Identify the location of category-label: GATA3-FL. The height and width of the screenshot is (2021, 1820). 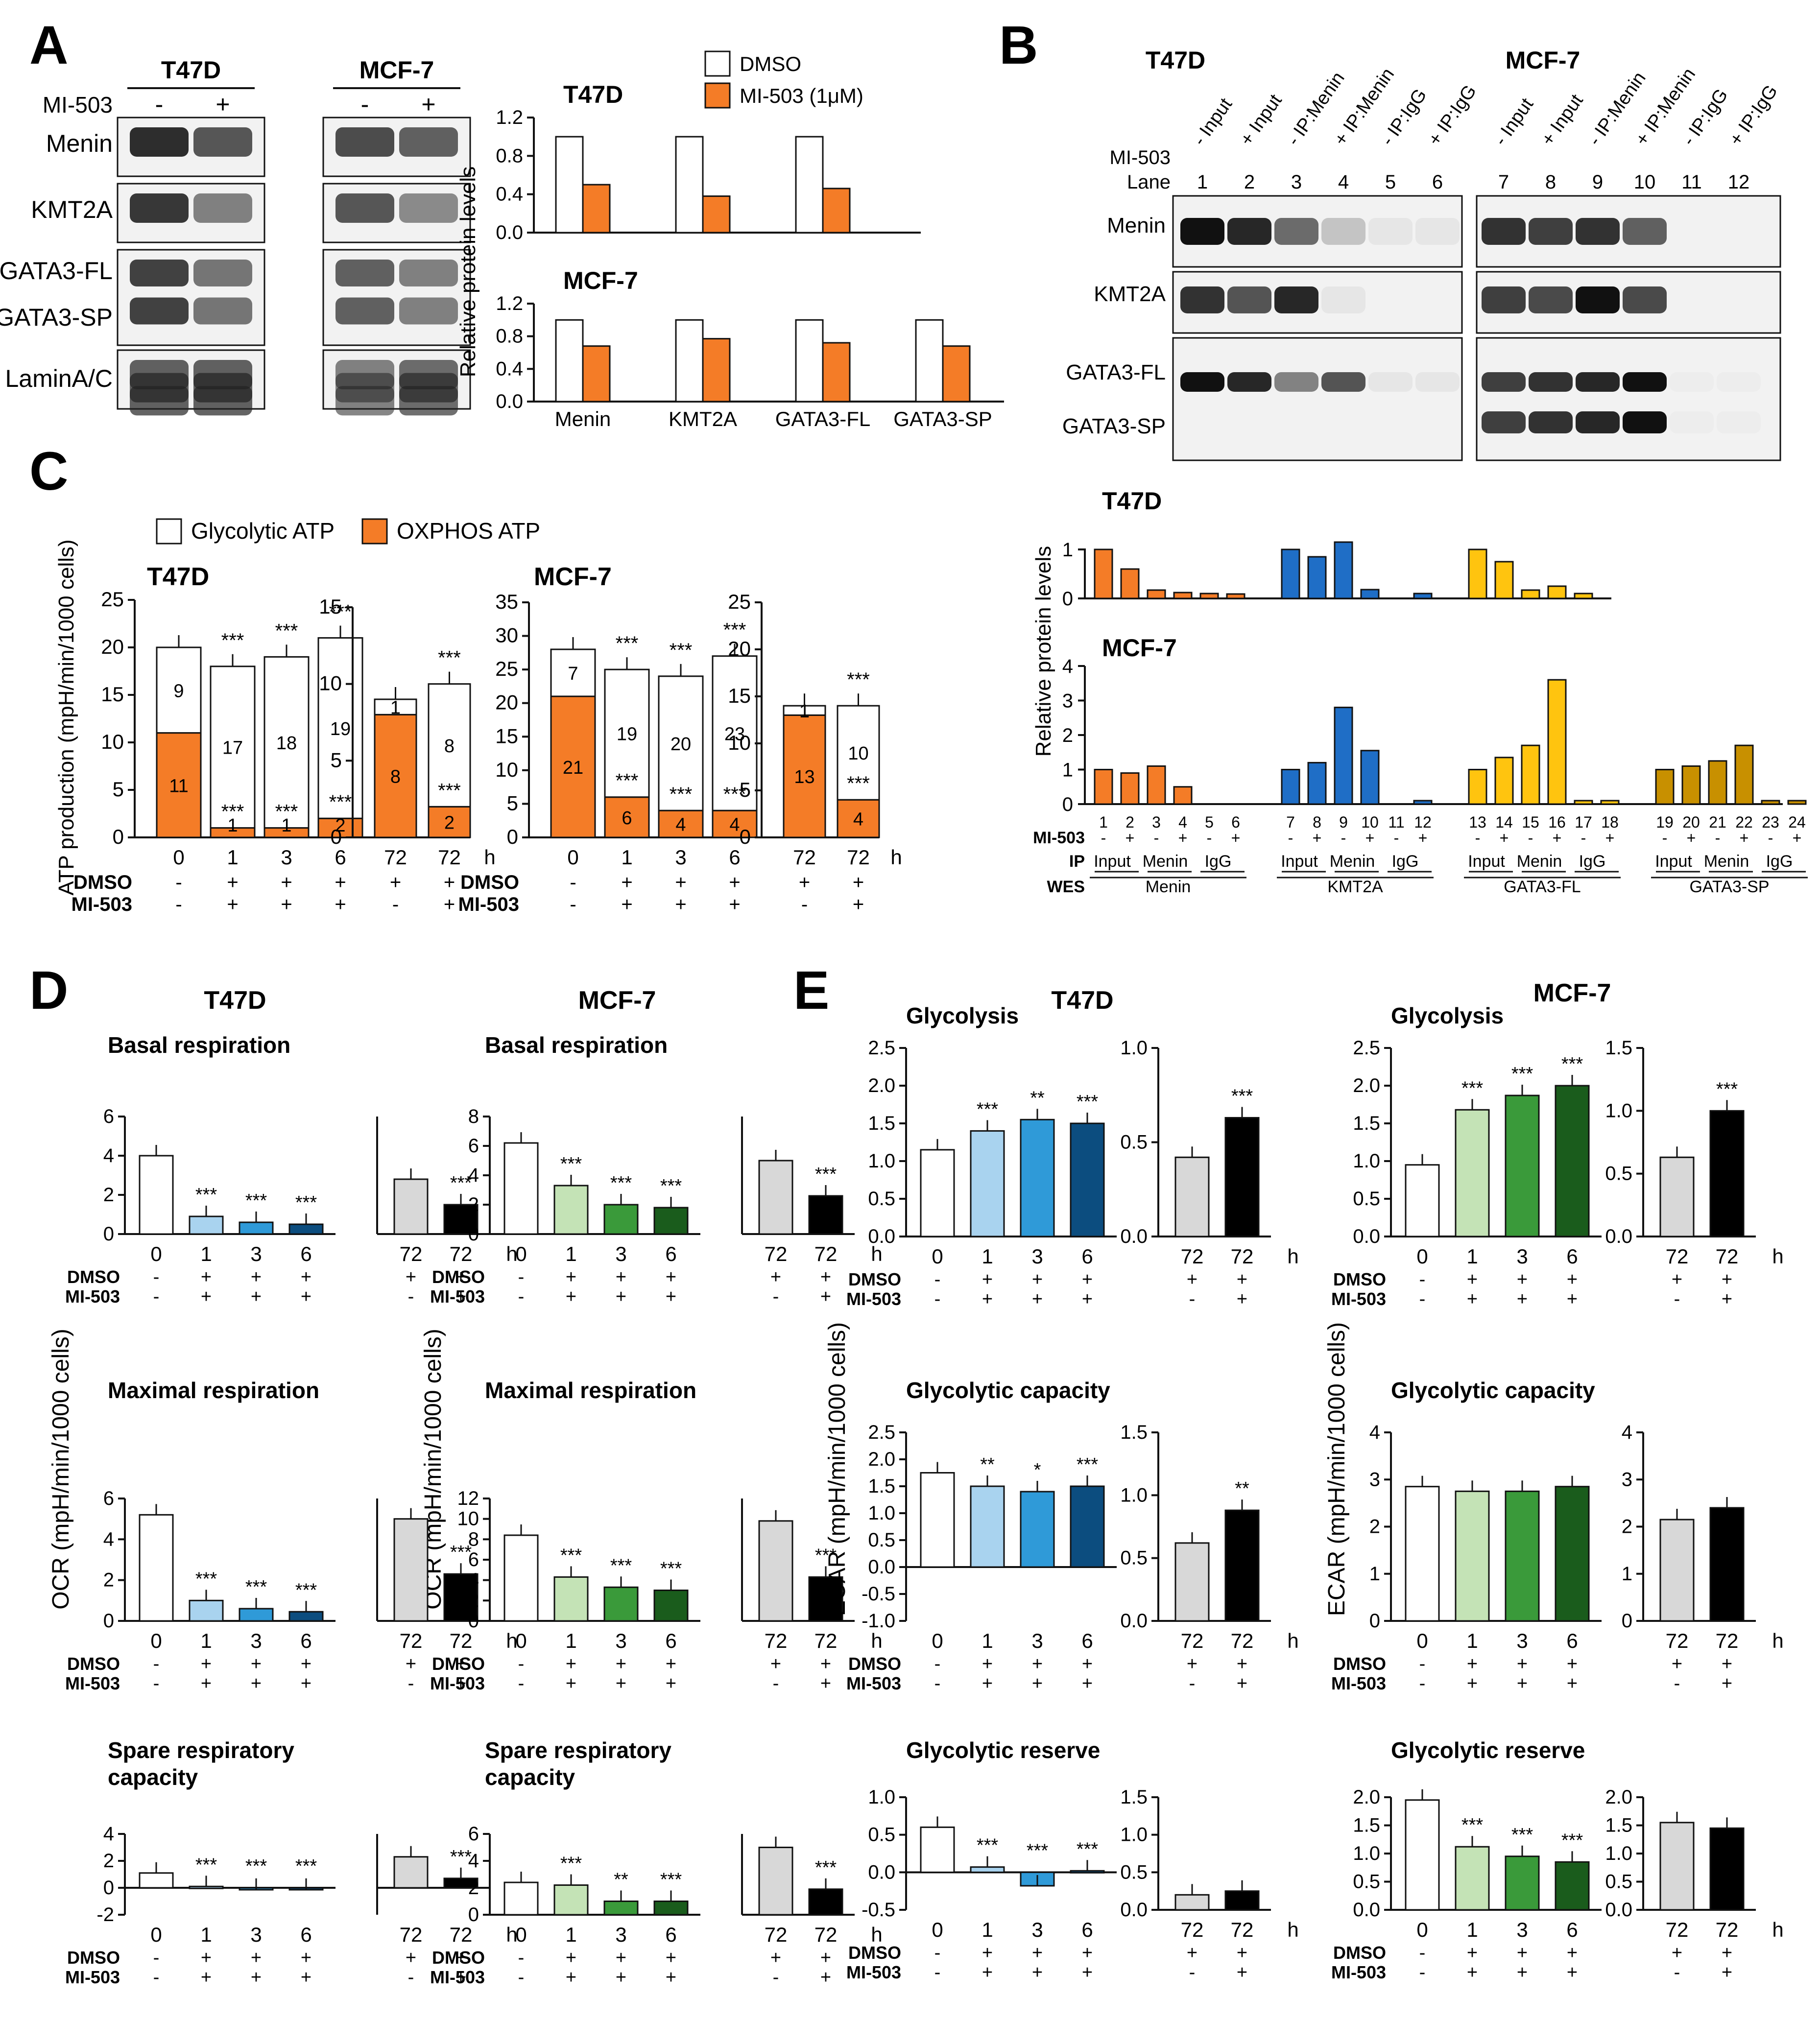
(822, 419).